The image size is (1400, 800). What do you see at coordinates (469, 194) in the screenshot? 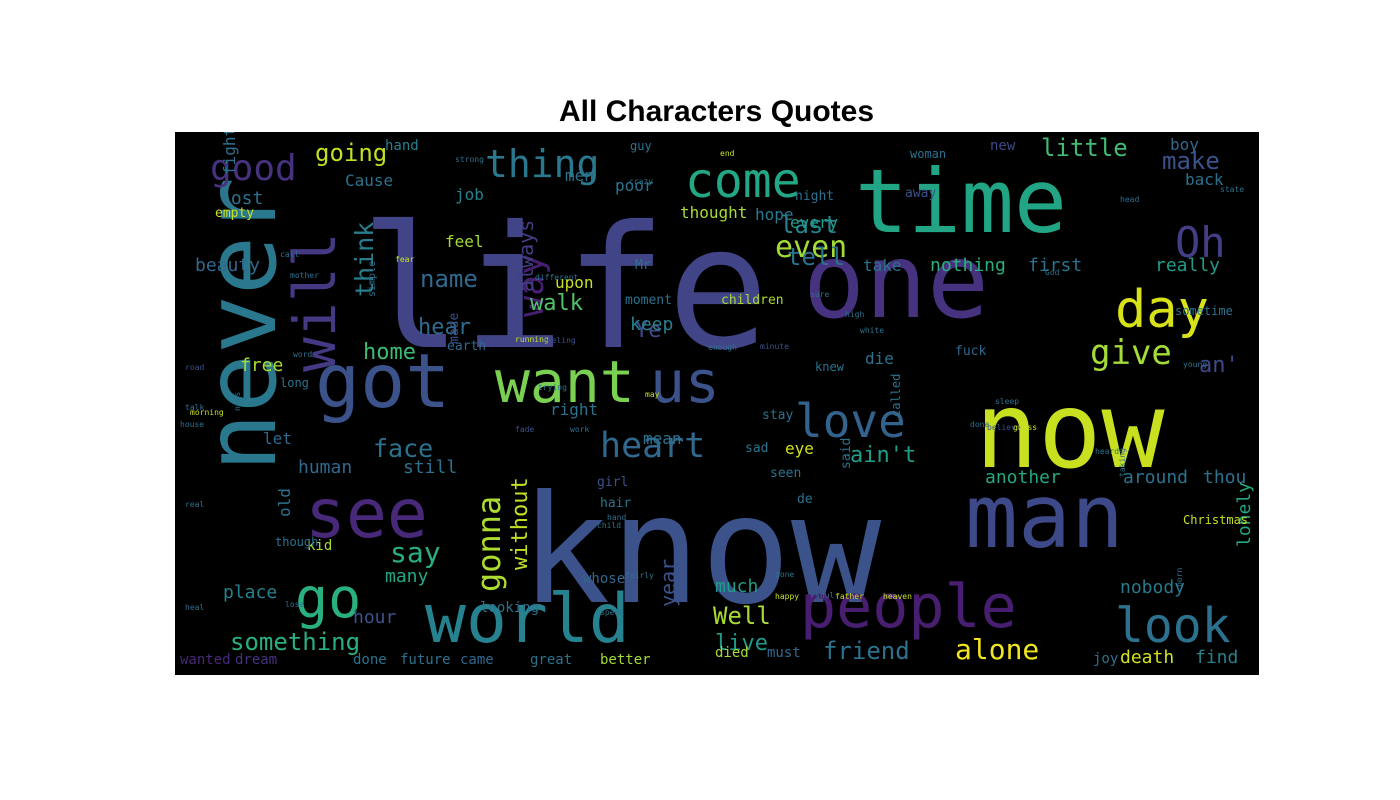
I see `word-job: job` at bounding box center [469, 194].